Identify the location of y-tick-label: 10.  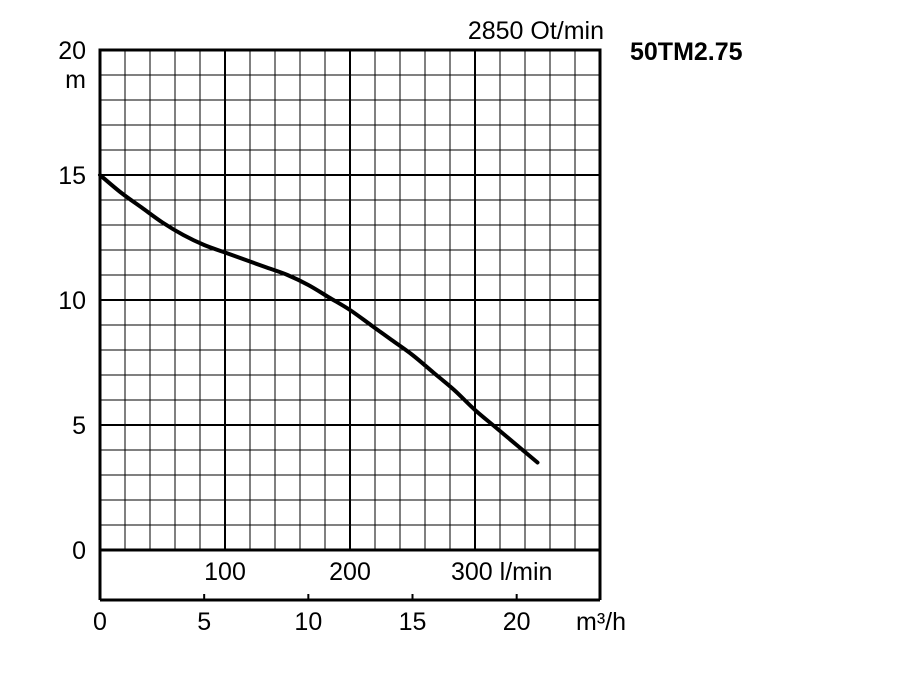
(72, 301).